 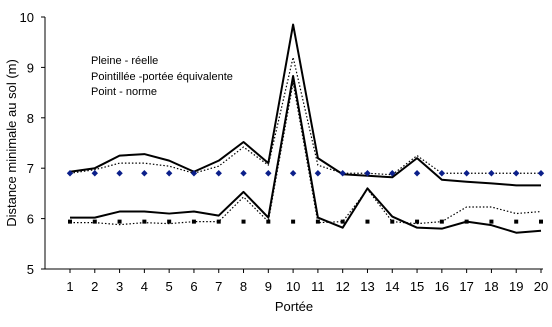 I want to click on legend-line-3: Point - norme, so click(x=124, y=92).